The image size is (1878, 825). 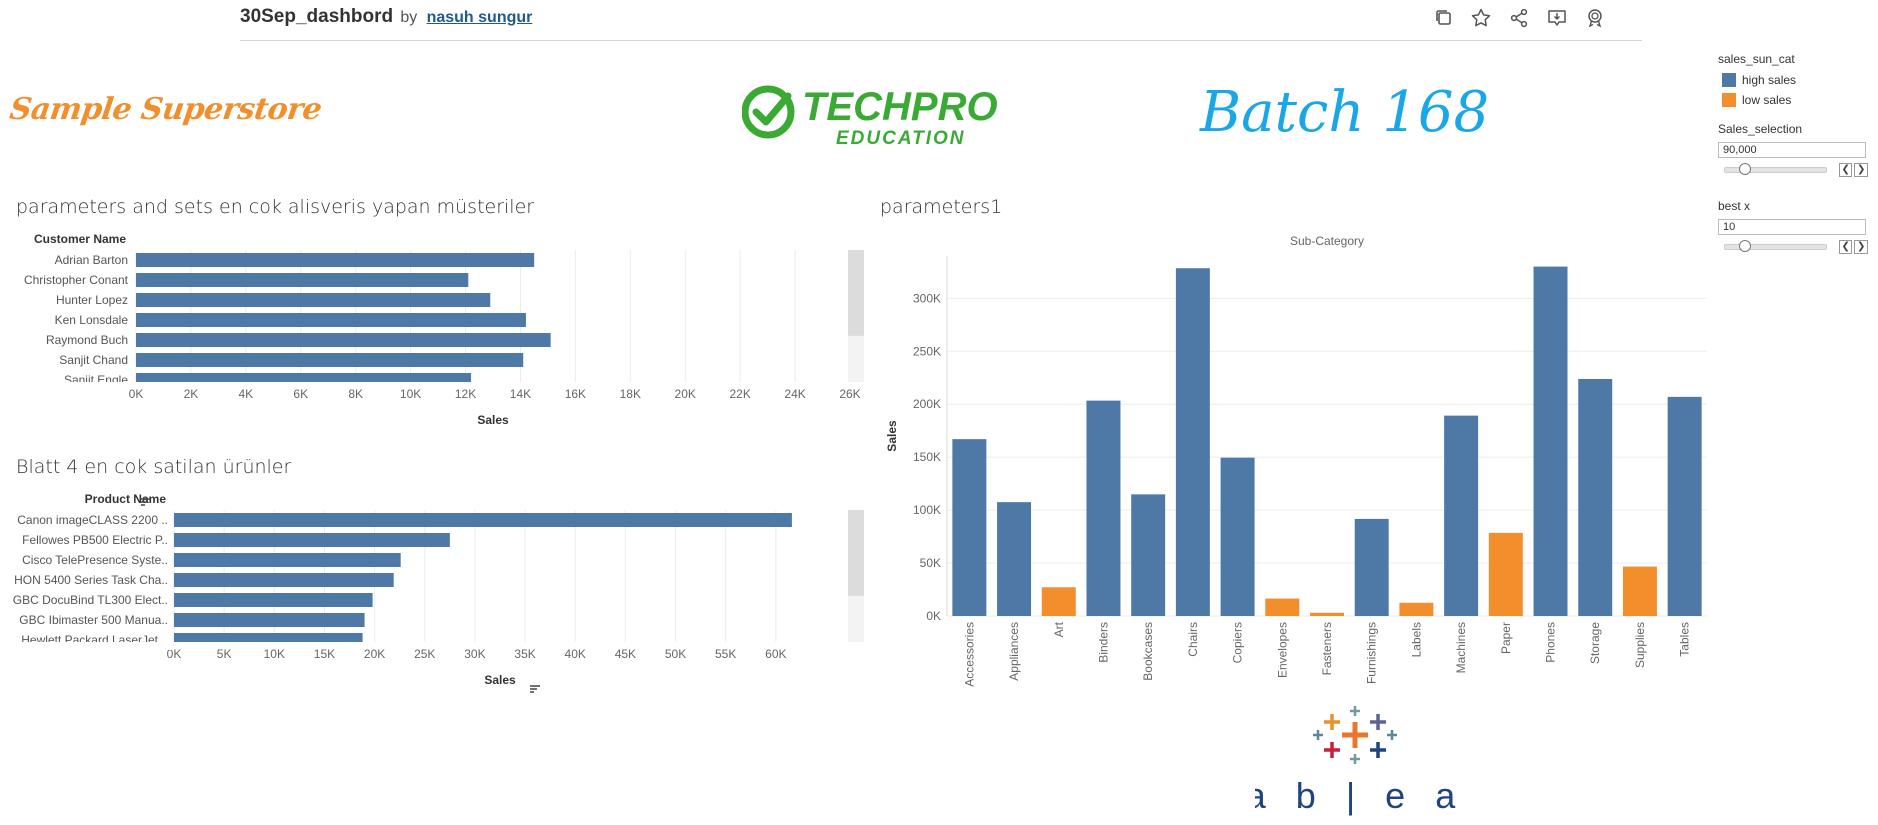 I want to click on row-label: Canon imageCLASS 2200 .., so click(x=92, y=520).